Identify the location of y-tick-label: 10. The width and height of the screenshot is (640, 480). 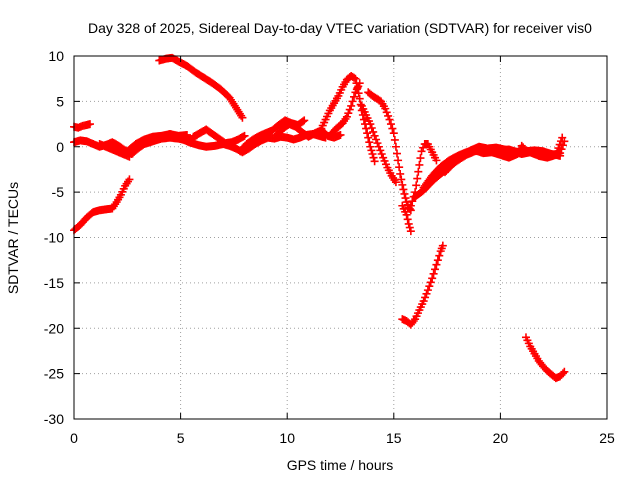
(56, 56).